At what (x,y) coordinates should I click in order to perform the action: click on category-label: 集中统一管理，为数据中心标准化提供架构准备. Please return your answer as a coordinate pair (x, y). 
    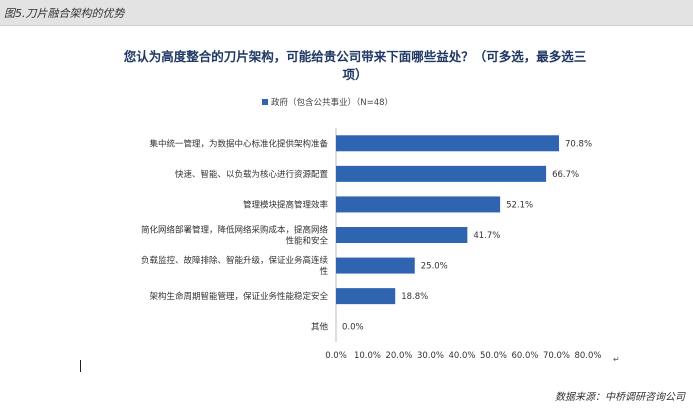
    Looking at the image, I should click on (238, 143).